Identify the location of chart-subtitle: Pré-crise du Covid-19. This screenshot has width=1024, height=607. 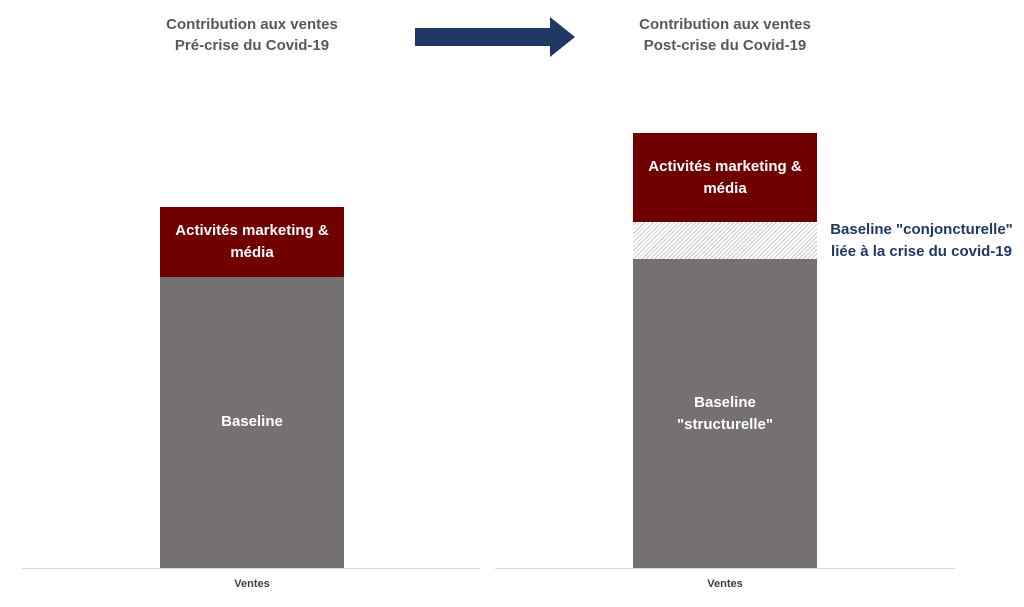
(252, 45).